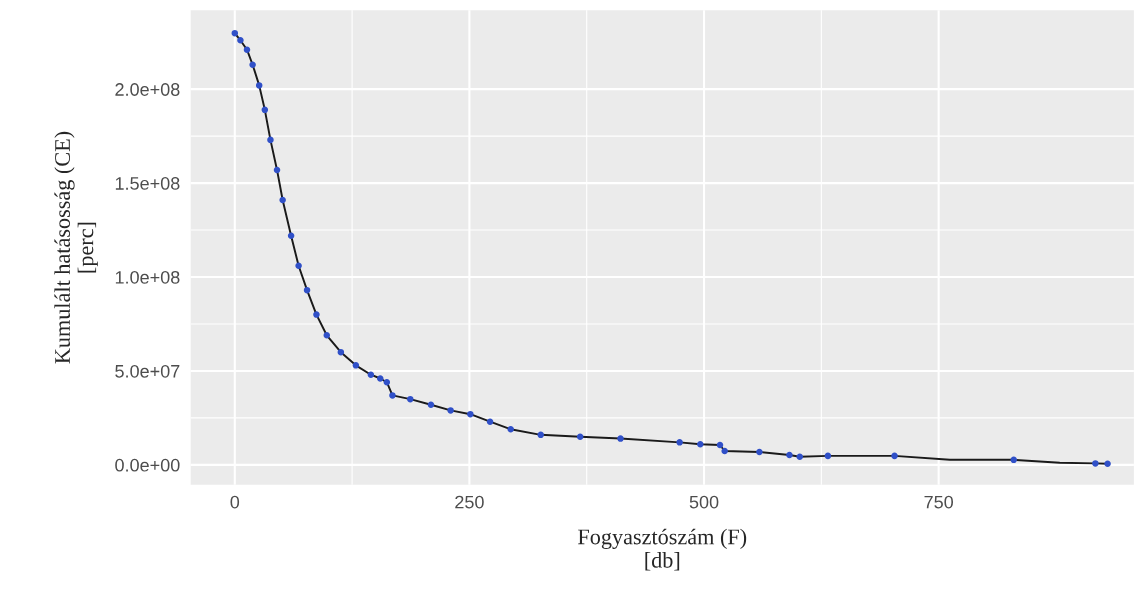  What do you see at coordinates (235, 502) in the screenshot?
I see `x-tick-label: 0` at bounding box center [235, 502].